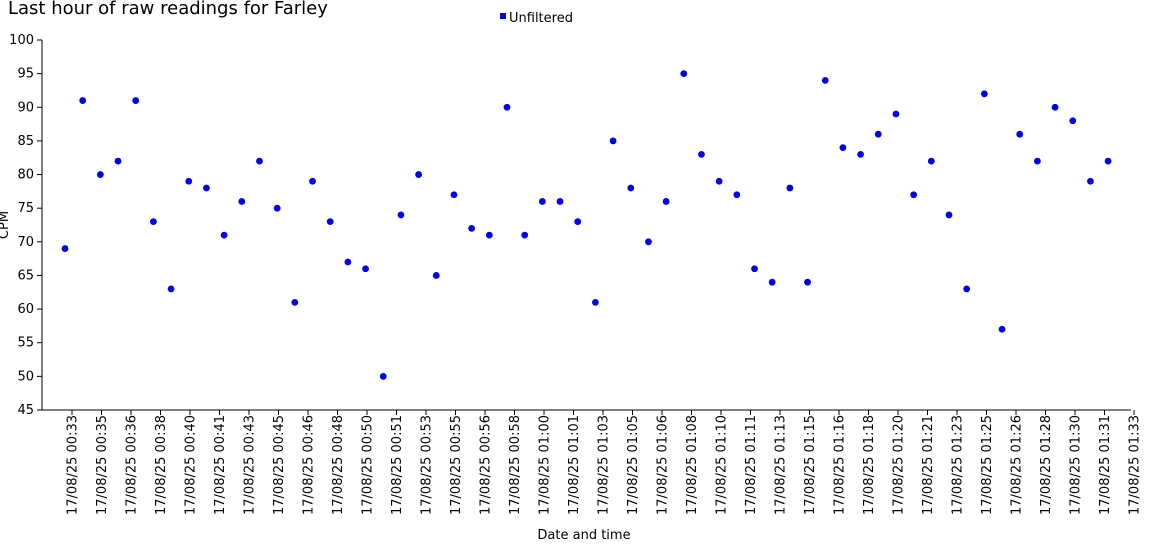  What do you see at coordinates (168, 9) in the screenshot?
I see `chart-title: Last hour of raw readings for Farley` at bounding box center [168, 9].